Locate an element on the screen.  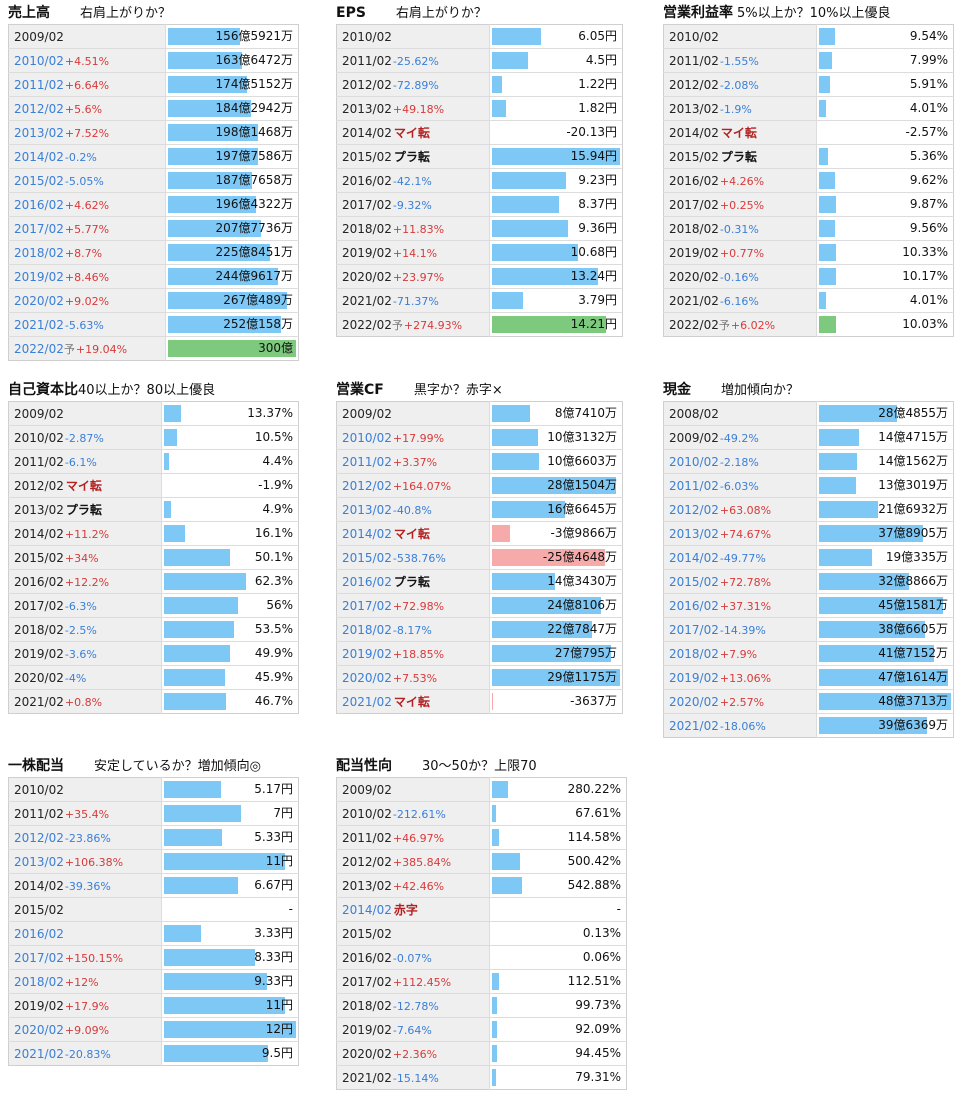
year-cell: 2011/02+6.64% is located at coordinates (87, 84).